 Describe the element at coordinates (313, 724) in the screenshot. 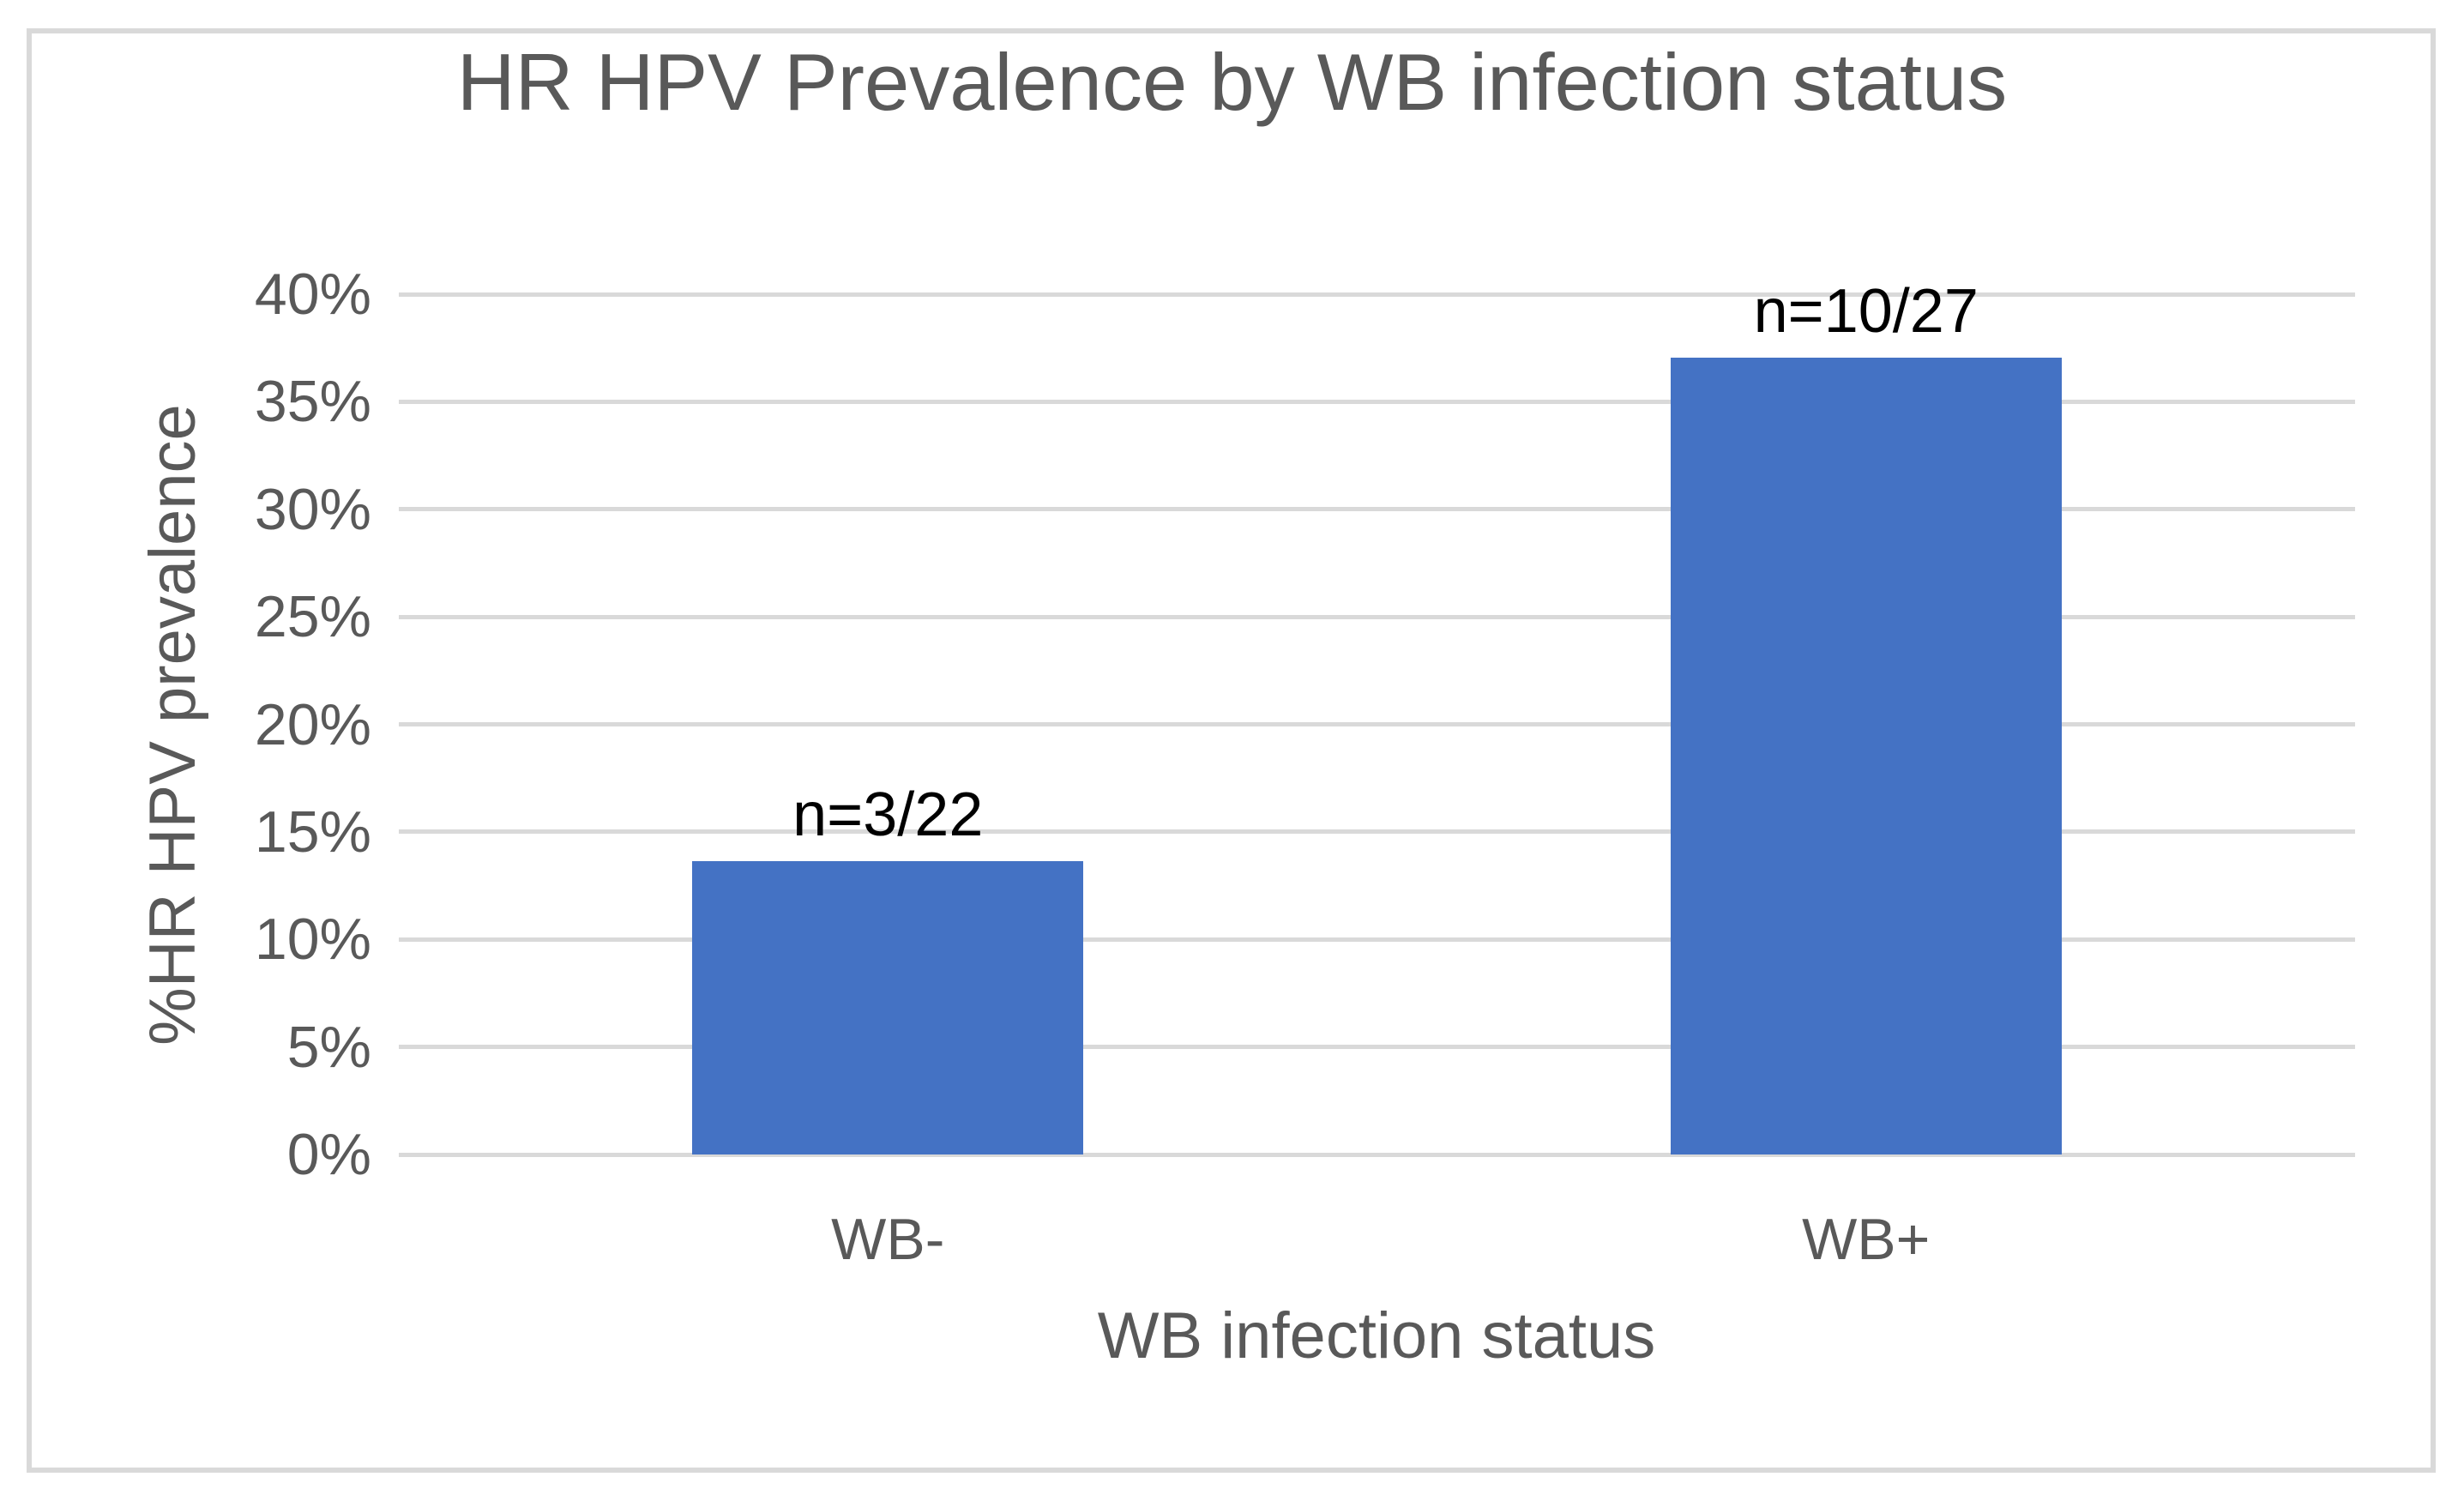

I see `y-tick-label: 20%` at that location.